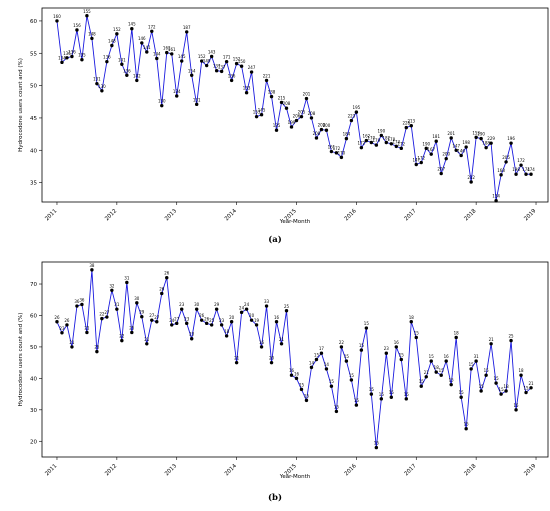 The width and height of the screenshot is (550, 511). Describe the element at coordinates (351, 470) in the screenshot. I see `panel-b-x-tick-label: 2016` at that location.